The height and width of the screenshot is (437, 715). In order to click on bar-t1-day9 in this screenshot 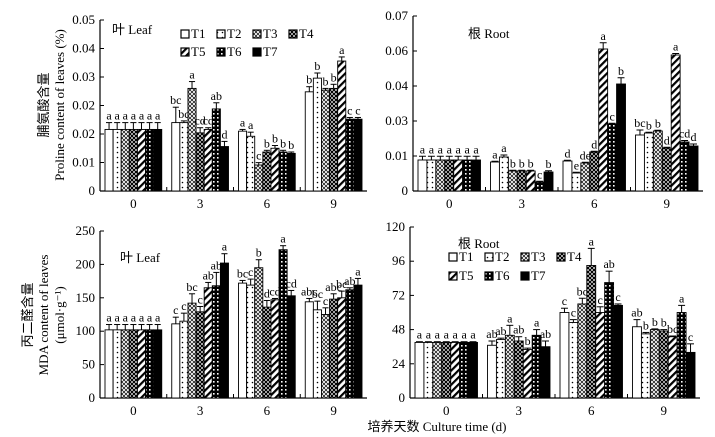, I will do `click(640, 163)`.